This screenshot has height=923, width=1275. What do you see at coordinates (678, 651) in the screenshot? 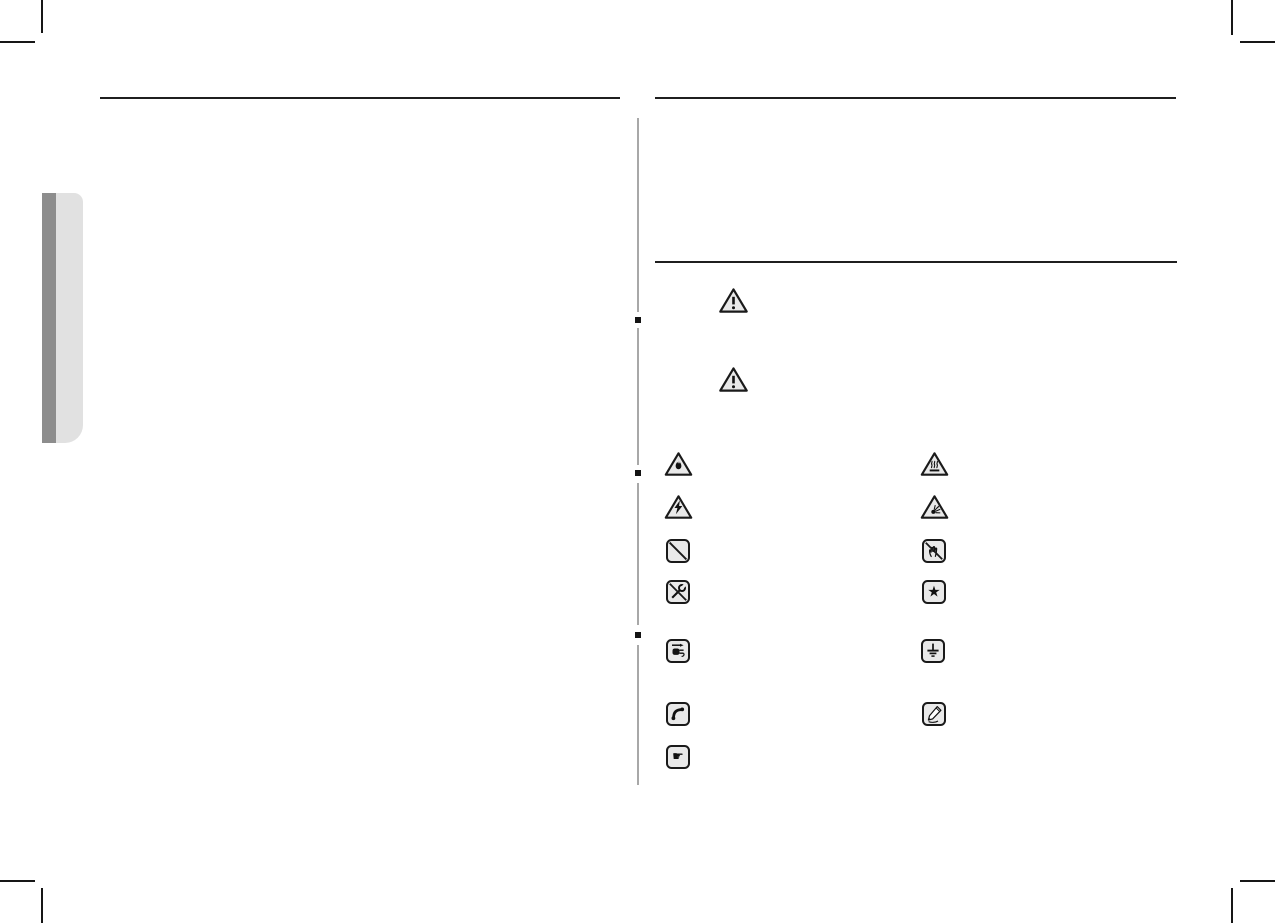
I see `unplug-power-icon` at bounding box center [678, 651].